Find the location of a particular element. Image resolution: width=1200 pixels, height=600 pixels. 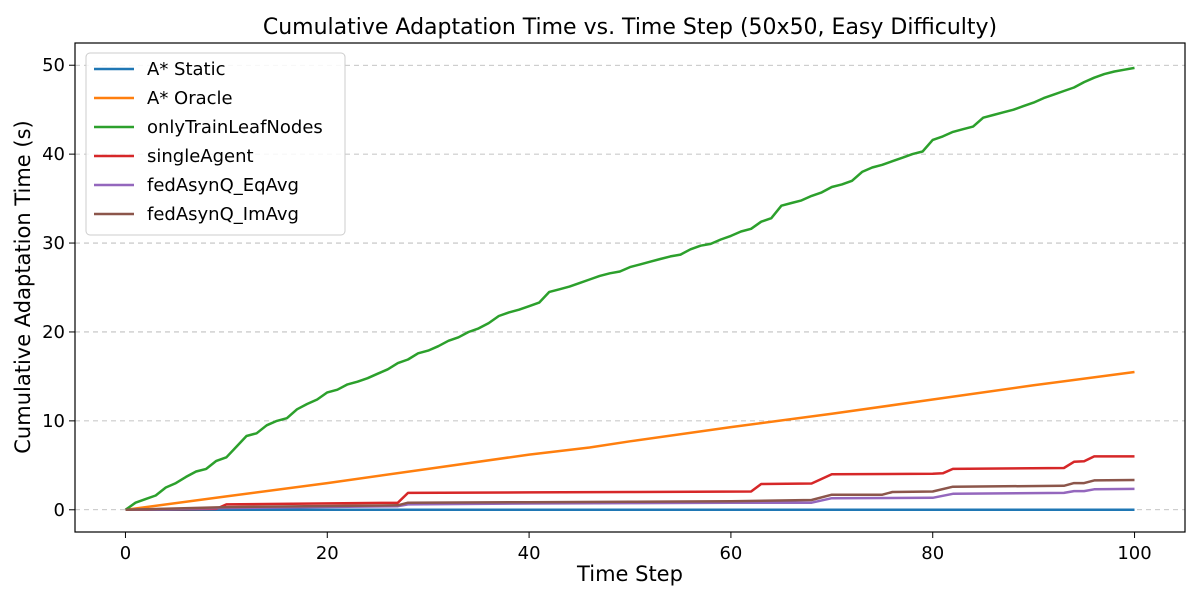

y-tick-label: 40 is located at coordinates (53, 154).